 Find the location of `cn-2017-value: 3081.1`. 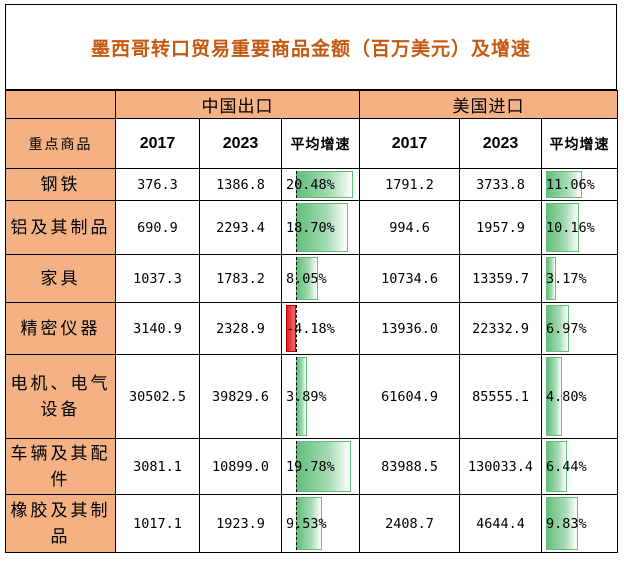

cn-2017-value: 3081.1 is located at coordinates (157, 466).